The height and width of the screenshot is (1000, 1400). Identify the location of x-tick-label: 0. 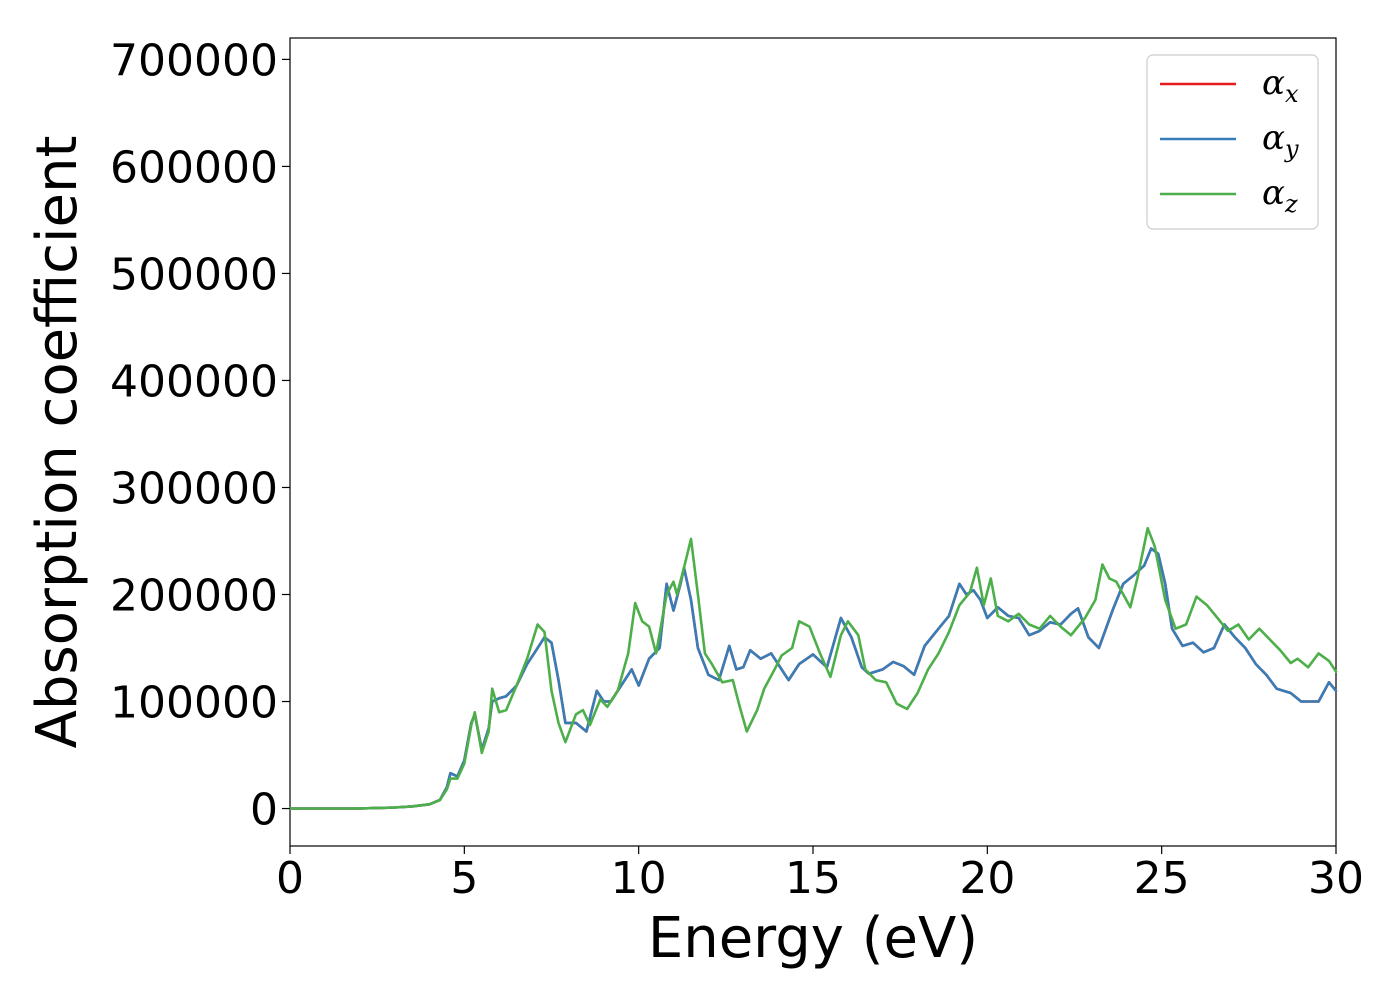
(290, 878).